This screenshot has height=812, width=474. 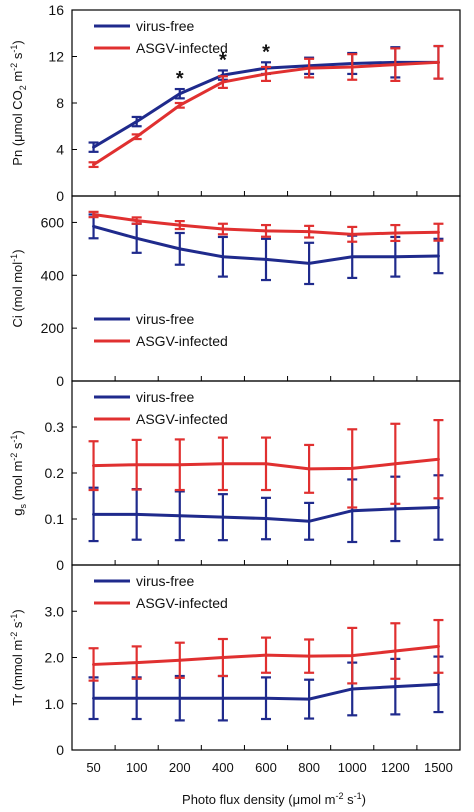 What do you see at coordinates (17, 512) in the screenshot?
I see `y-label-main: g` at bounding box center [17, 512].